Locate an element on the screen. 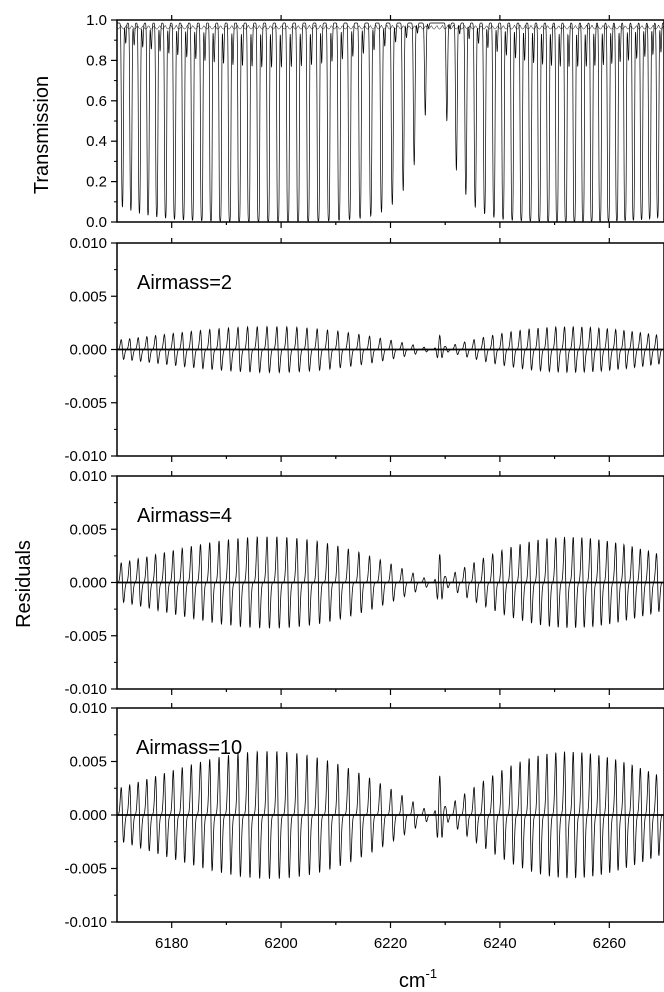 This screenshot has height=992, width=664. x-axis-title: cm-1 is located at coordinates (418, 979).